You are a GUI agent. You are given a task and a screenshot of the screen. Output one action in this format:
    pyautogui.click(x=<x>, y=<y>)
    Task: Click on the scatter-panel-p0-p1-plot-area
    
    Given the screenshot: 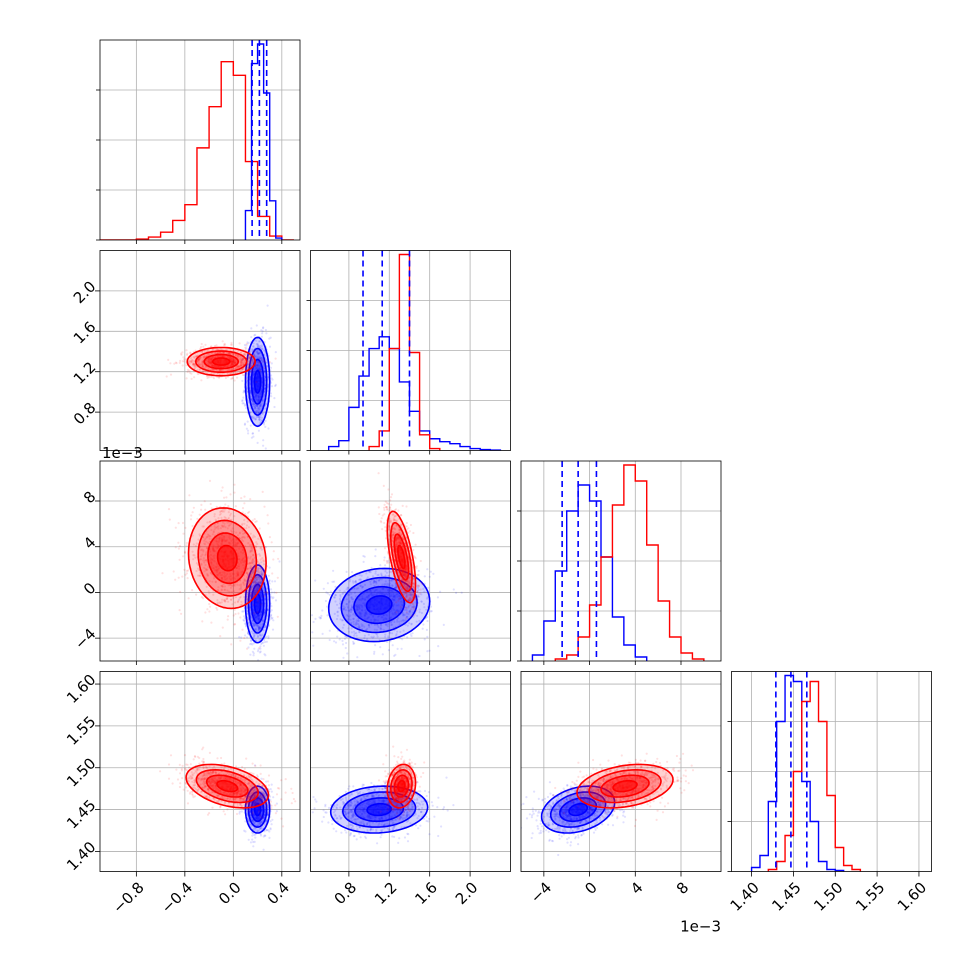 What is the action you would take?
    pyautogui.click(x=200, y=350)
    